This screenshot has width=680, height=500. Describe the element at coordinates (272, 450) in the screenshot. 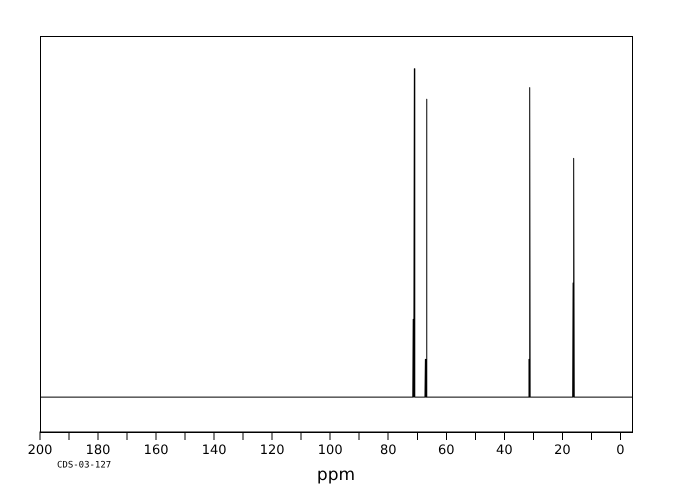

I see `x-tick-label: 120` at that location.